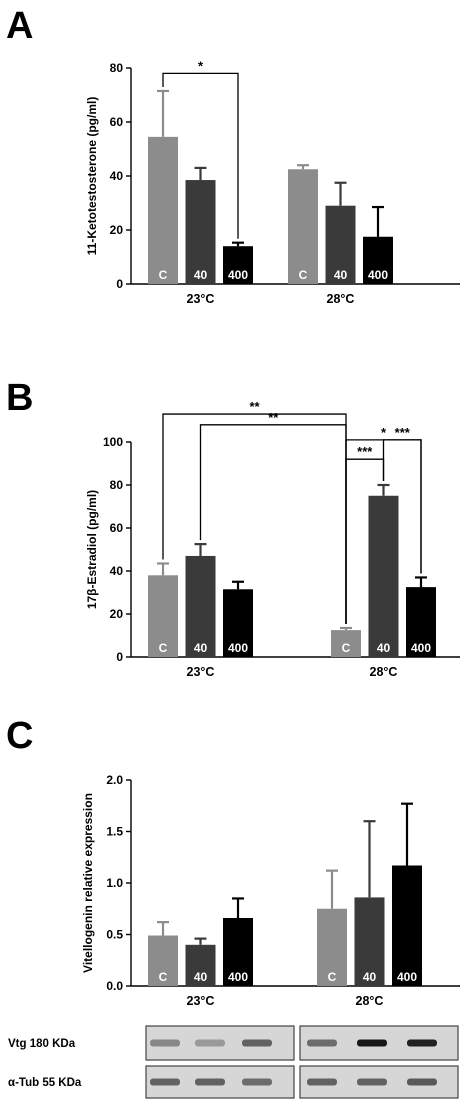  What do you see at coordinates (42, 1044) in the screenshot?
I see `blot-label: Vtg 180 KDa` at bounding box center [42, 1044].